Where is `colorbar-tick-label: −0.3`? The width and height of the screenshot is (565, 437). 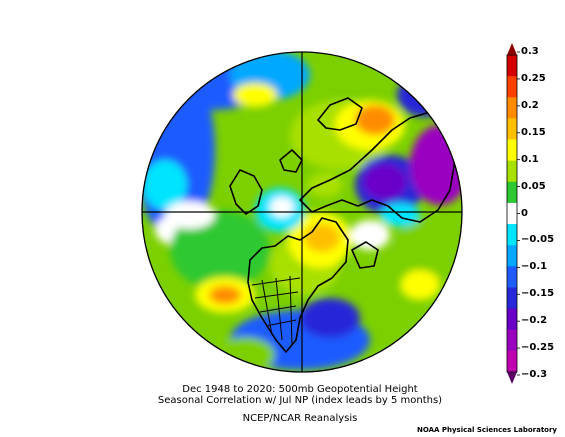
colorbar-tick-label: −0.3 is located at coordinates (534, 374).